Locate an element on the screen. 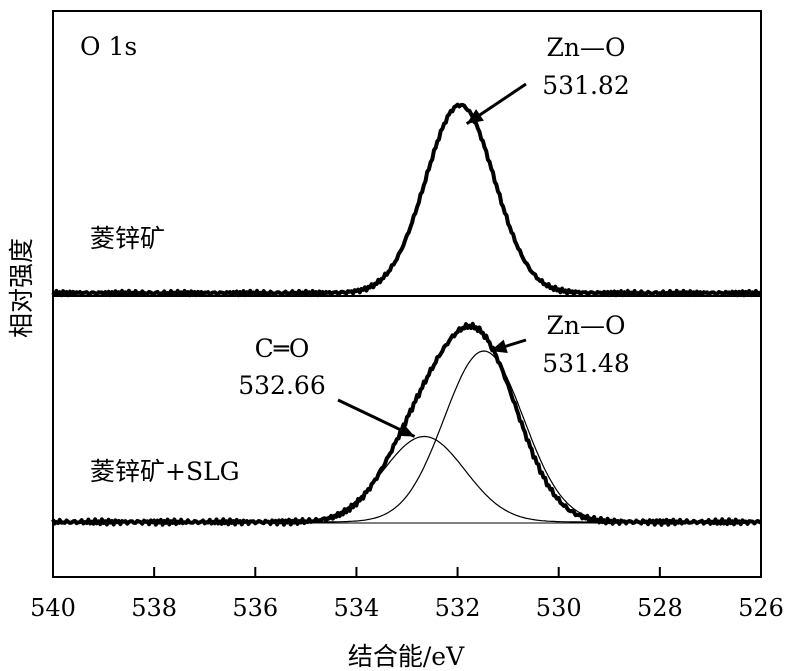 The height and width of the screenshot is (671, 788). x-axis-ticks: 540 538 536 534 532 530 528 526 is located at coordinates (407, 594).